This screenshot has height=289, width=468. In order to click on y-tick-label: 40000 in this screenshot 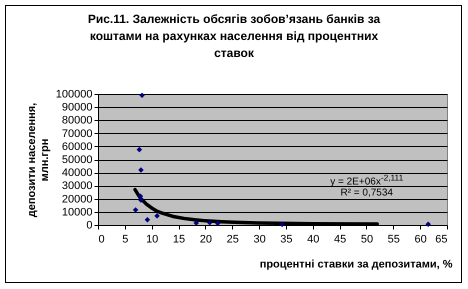, I will do `click(77, 173)`.